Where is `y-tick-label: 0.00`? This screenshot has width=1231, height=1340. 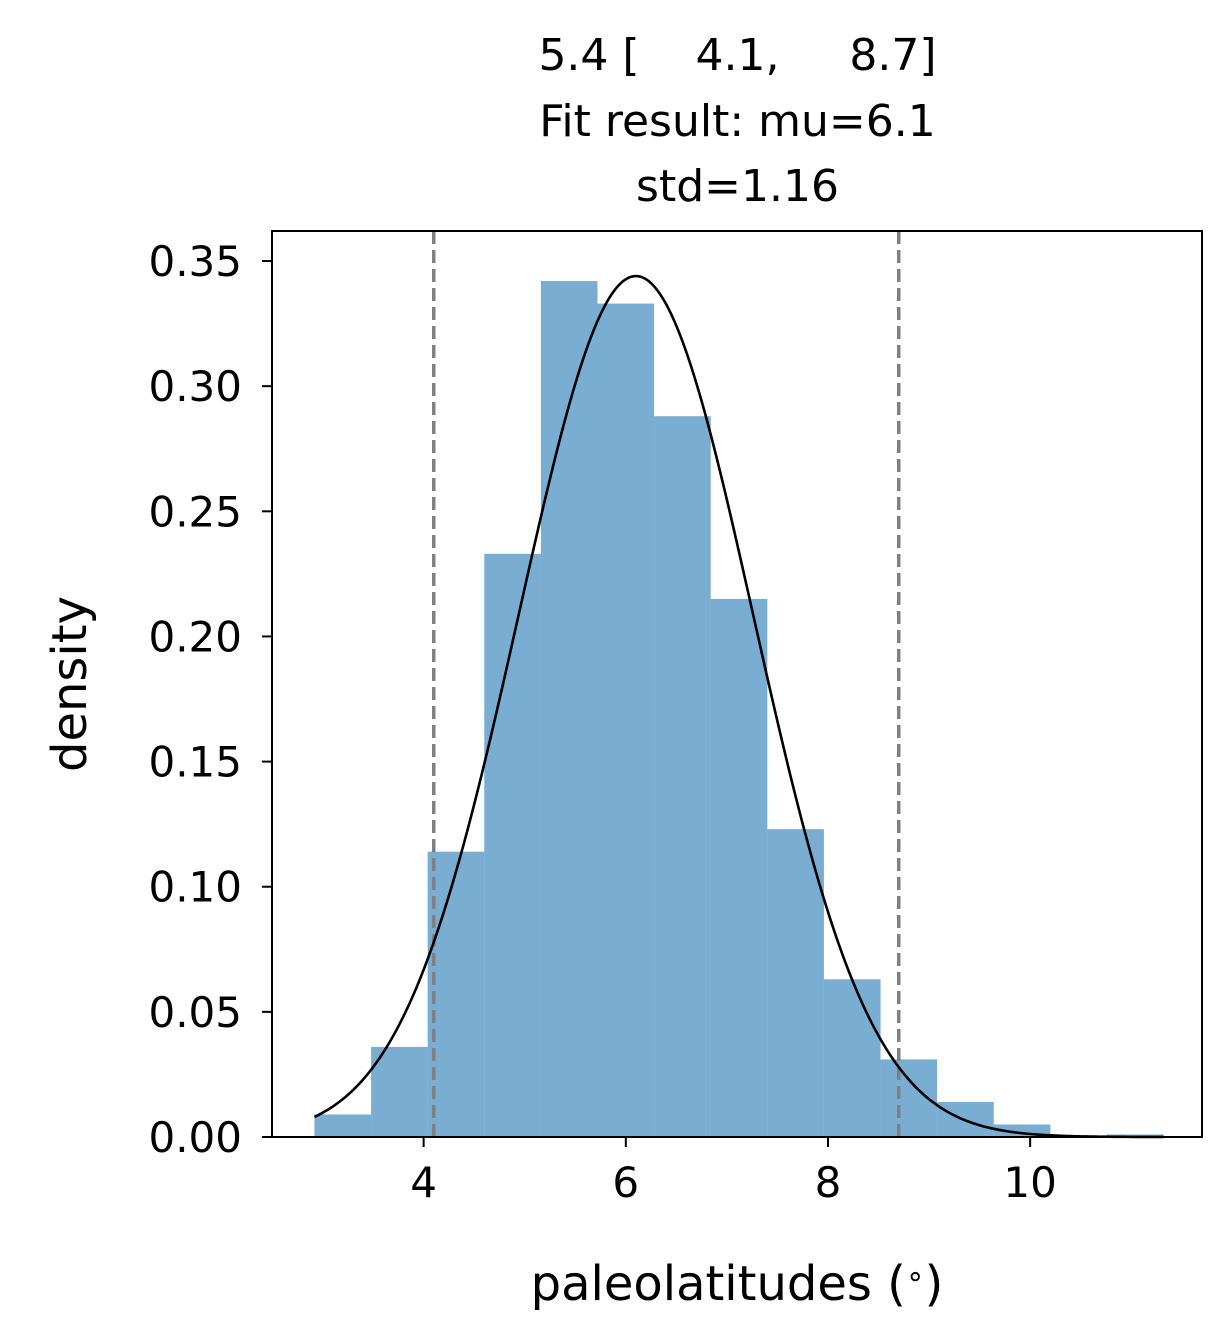 y-tick-label: 0.00 is located at coordinates (195, 1137).